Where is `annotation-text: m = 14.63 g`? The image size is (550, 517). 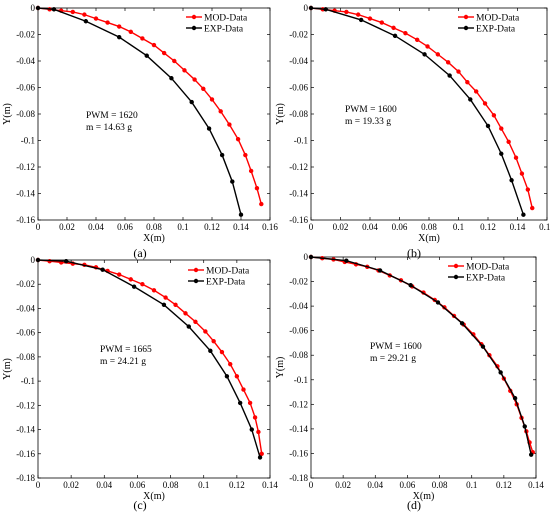 annotation-text: m = 14.63 g is located at coordinates (109, 128).